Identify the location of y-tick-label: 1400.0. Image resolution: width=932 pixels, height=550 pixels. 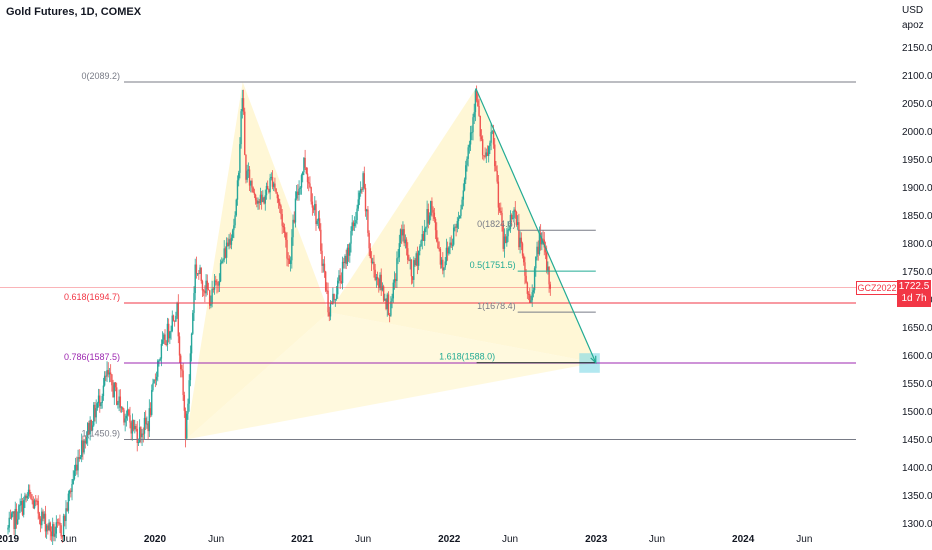
(917, 468).